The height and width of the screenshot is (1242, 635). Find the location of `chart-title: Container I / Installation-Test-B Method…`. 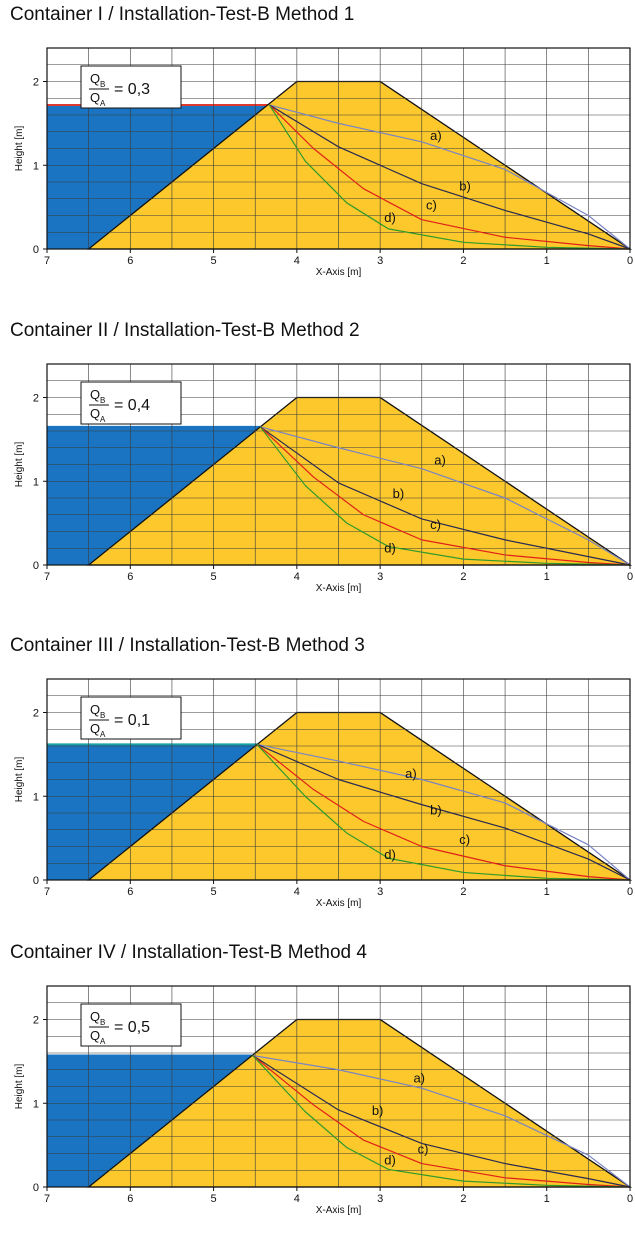

chart-title: Container I / Installation-Test-B Method… is located at coordinates (182, 14).